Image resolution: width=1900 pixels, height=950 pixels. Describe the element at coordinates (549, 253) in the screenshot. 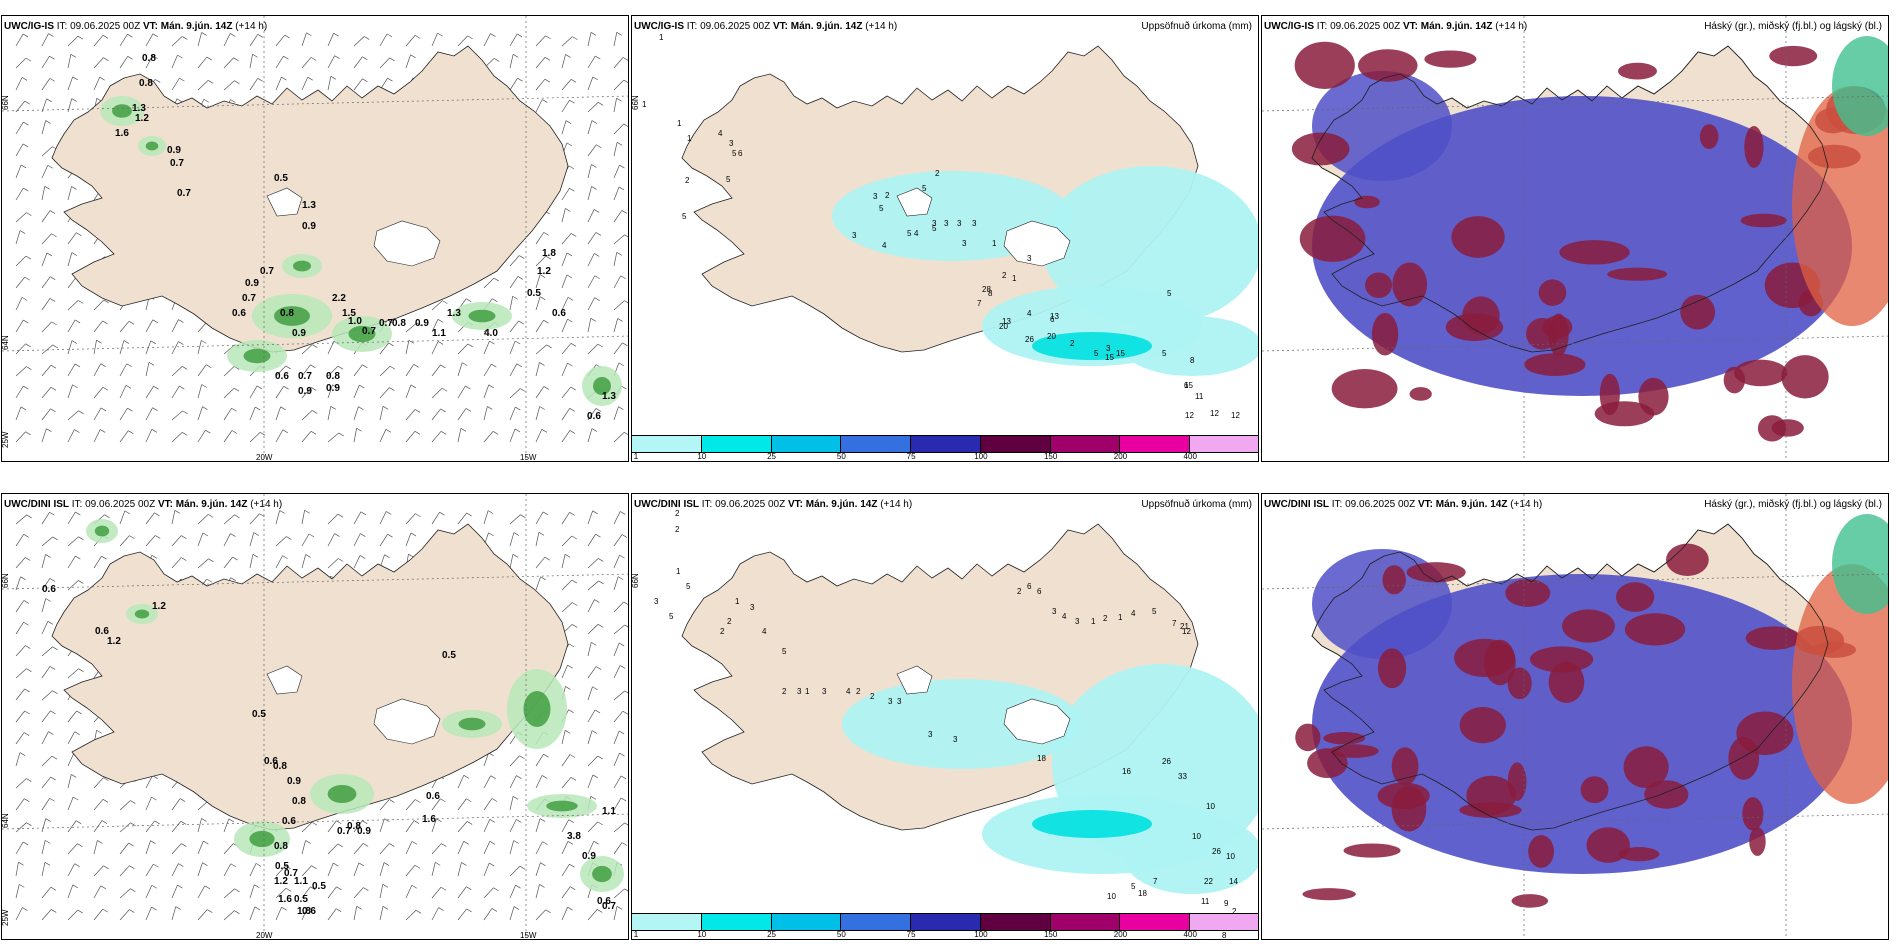

I see `precip-value-label: 1.8` at that location.